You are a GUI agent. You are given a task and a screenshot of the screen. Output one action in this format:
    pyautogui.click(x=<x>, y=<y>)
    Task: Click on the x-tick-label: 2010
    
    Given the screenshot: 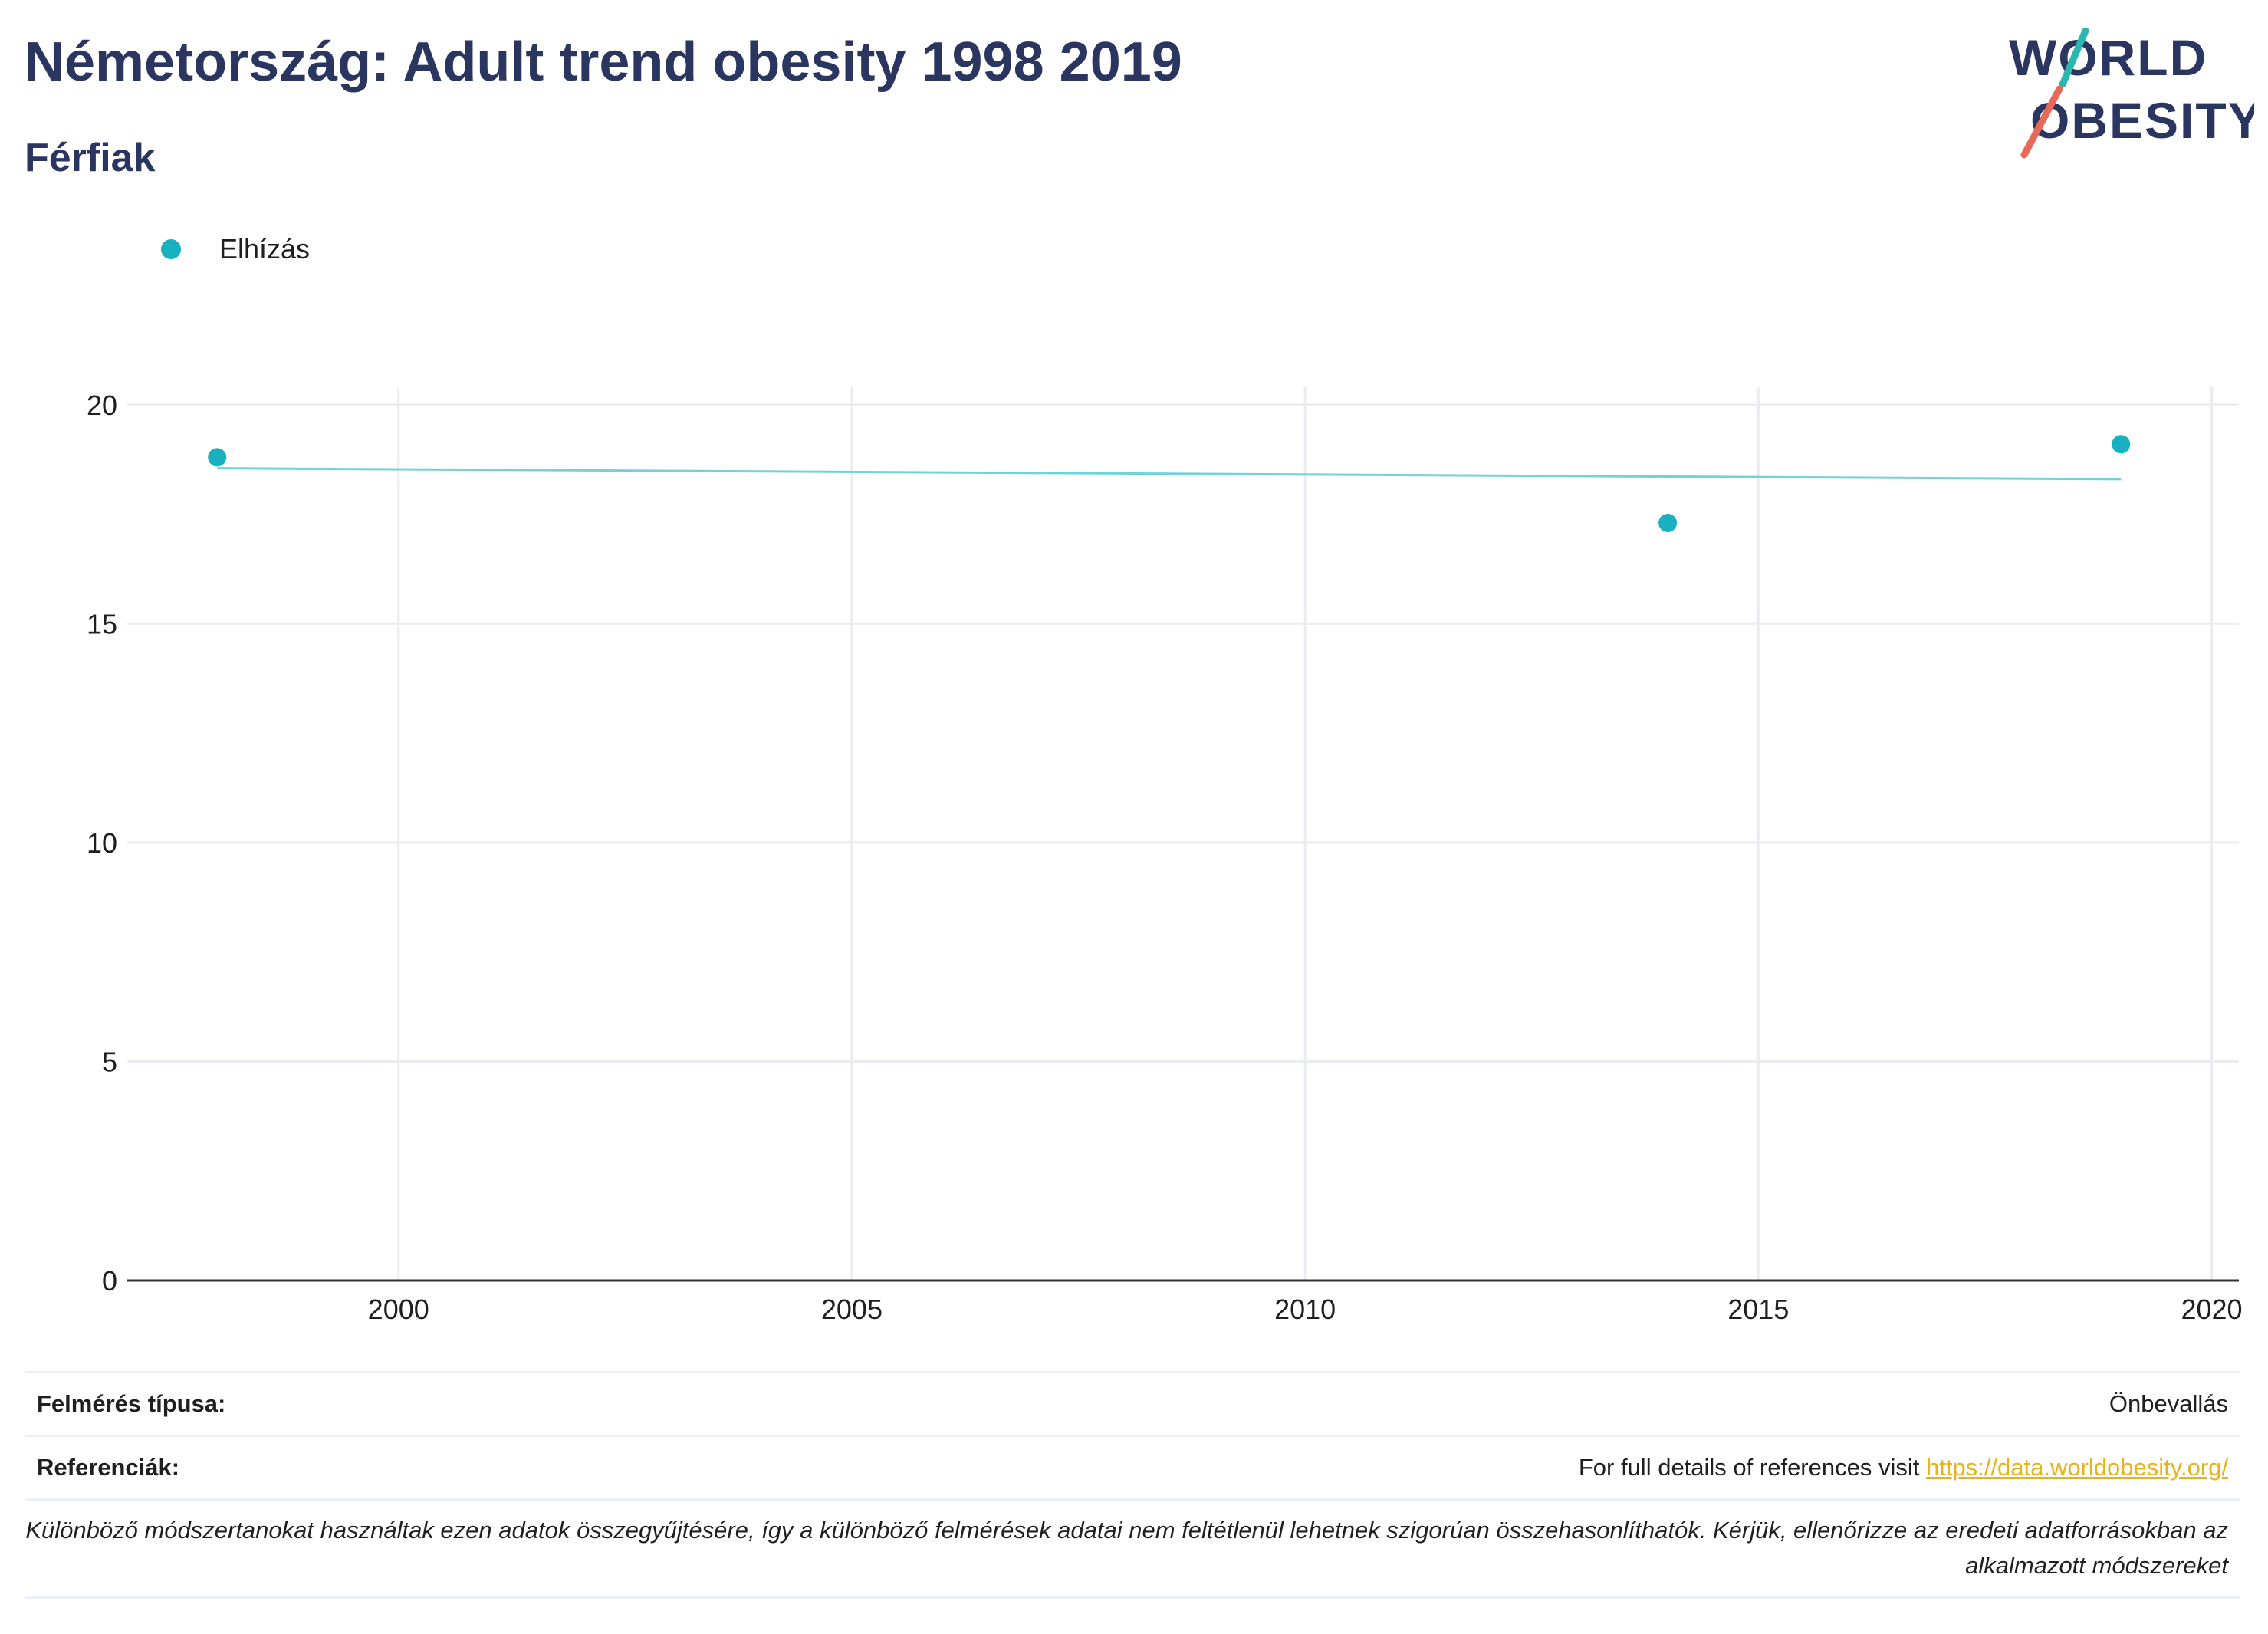 What is the action you would take?
    pyautogui.click(x=1305, y=1310)
    